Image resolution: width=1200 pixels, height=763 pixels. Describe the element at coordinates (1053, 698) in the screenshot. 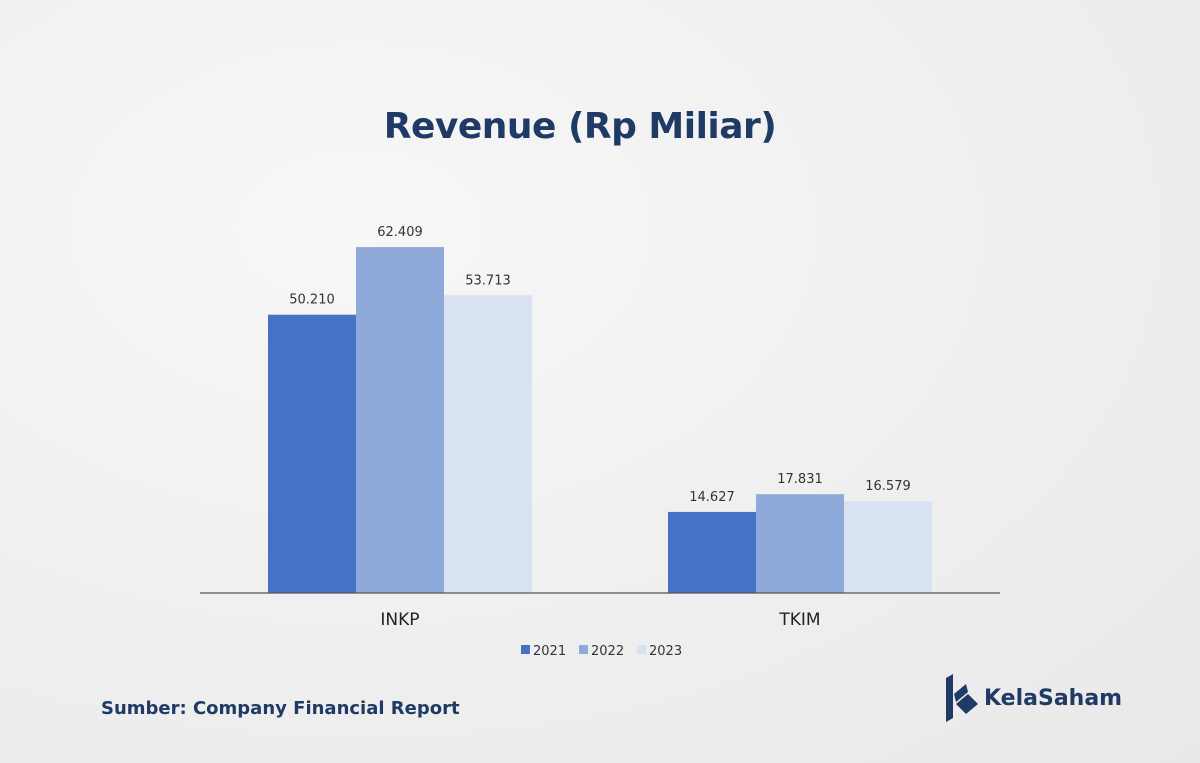

I see `brand-name: KelaSaham` at that location.